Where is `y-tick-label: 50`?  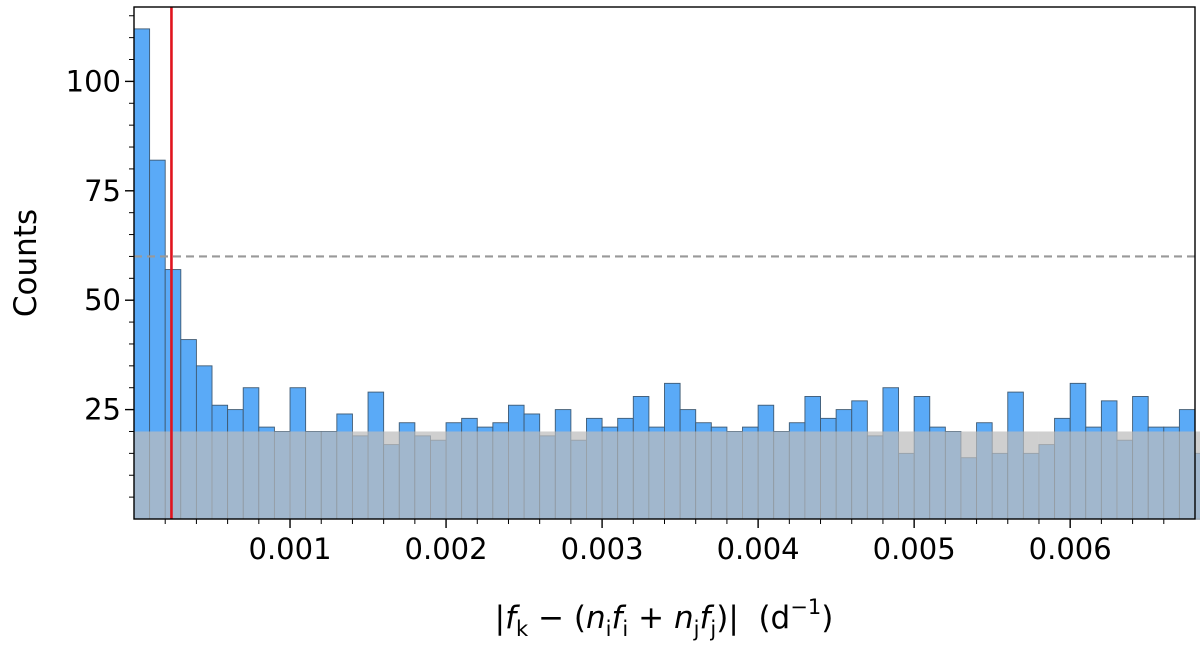 y-tick-label: 50 is located at coordinates (102, 300).